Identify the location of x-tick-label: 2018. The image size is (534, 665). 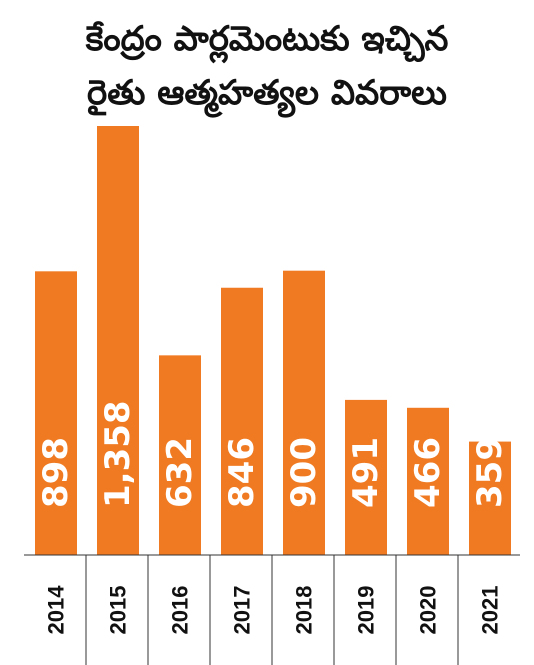
(304, 610).